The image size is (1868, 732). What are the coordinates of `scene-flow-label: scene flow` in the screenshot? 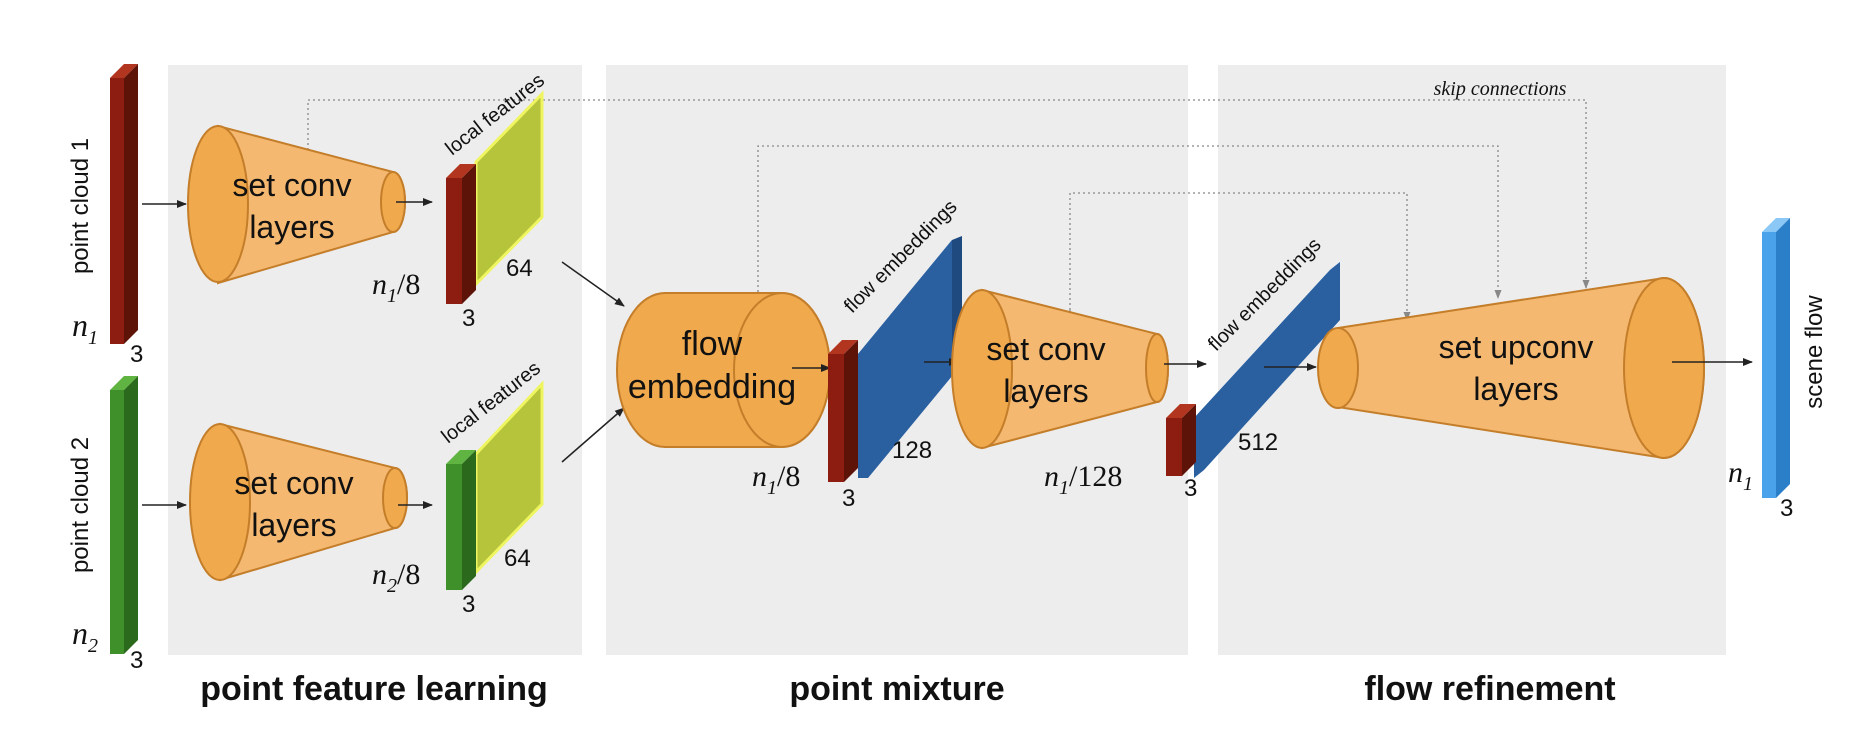 It's located at (1814, 352).